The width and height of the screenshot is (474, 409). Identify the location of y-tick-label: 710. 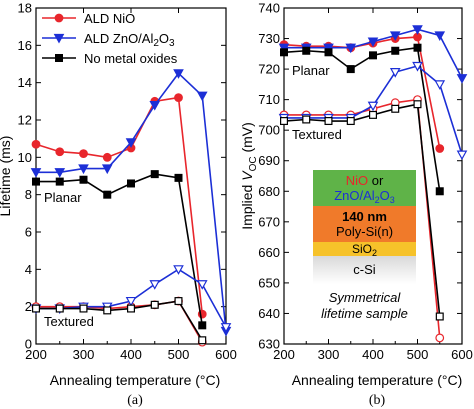
(269, 99).